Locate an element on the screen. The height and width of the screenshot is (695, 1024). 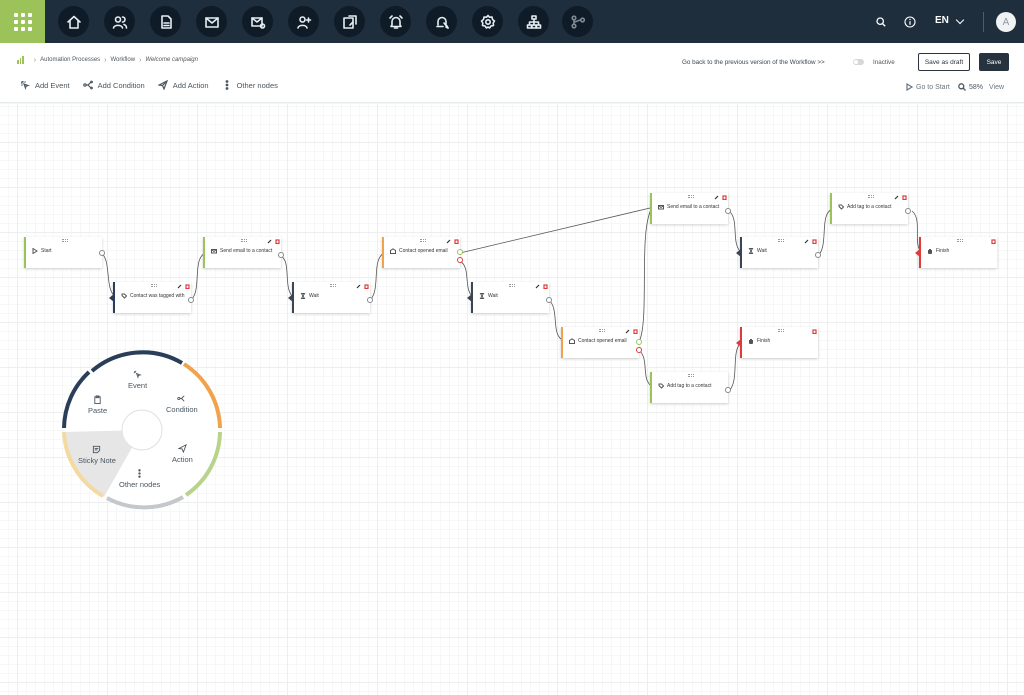
mail-settings-icon is located at coordinates (257, 22).